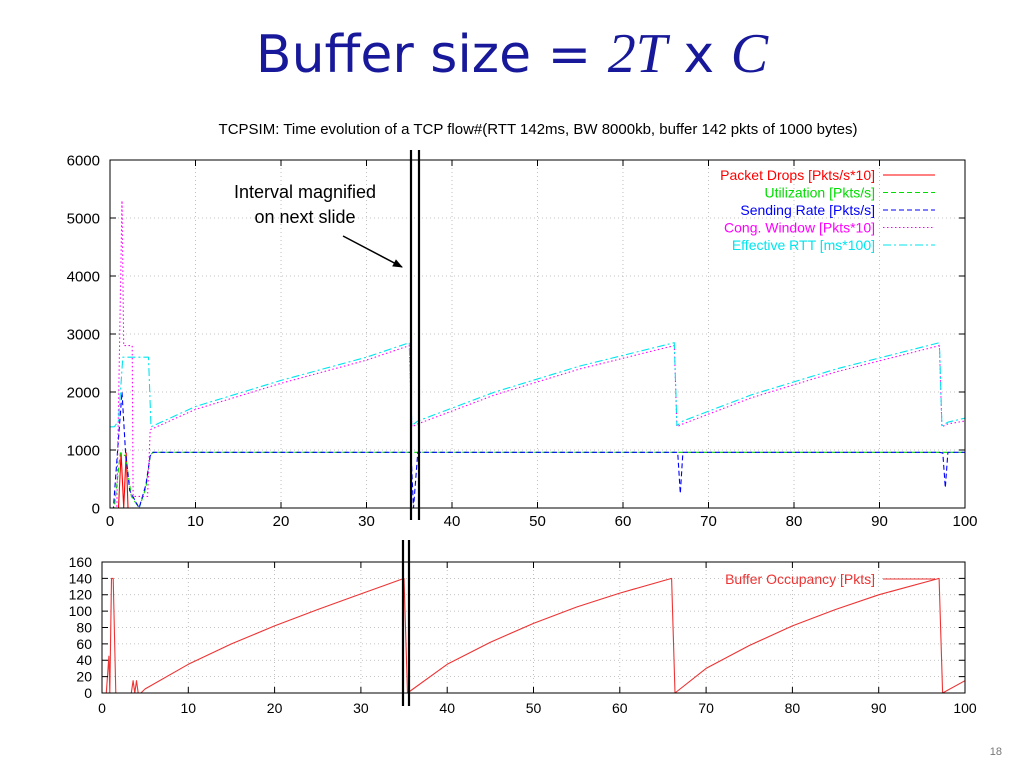 This screenshot has width=1024, height=768. What do you see at coordinates (304, 217) in the screenshot?
I see `annotation-line-2: on next slide` at bounding box center [304, 217].